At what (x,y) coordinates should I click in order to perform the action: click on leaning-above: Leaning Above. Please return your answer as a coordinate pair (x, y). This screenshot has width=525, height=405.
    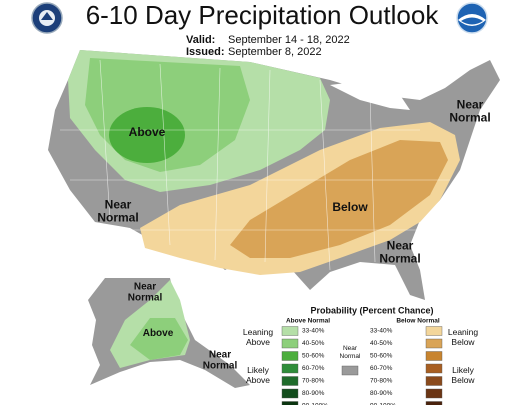
    Looking at the image, I should click on (258, 337).